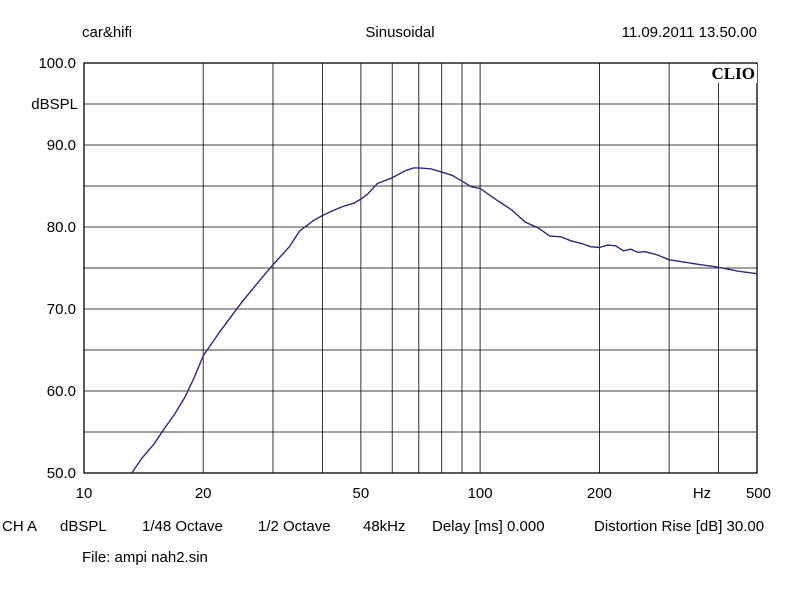 The image size is (800, 597). Describe the element at coordinates (61, 473) in the screenshot. I see `y-tick-label: 50.0` at that location.